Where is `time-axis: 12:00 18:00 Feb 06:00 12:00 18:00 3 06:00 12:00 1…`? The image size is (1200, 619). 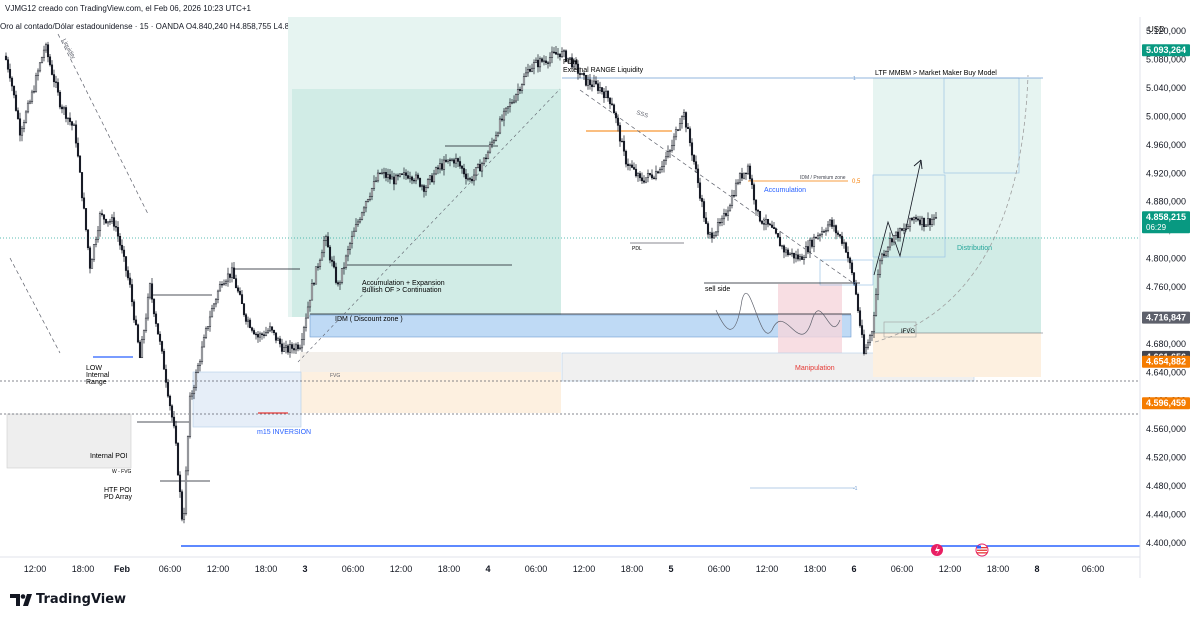 time-axis: 12:00 18:00 Feb 06:00 12:00 18:00 3 06:00 12:00 1… is located at coordinates (564, 569).